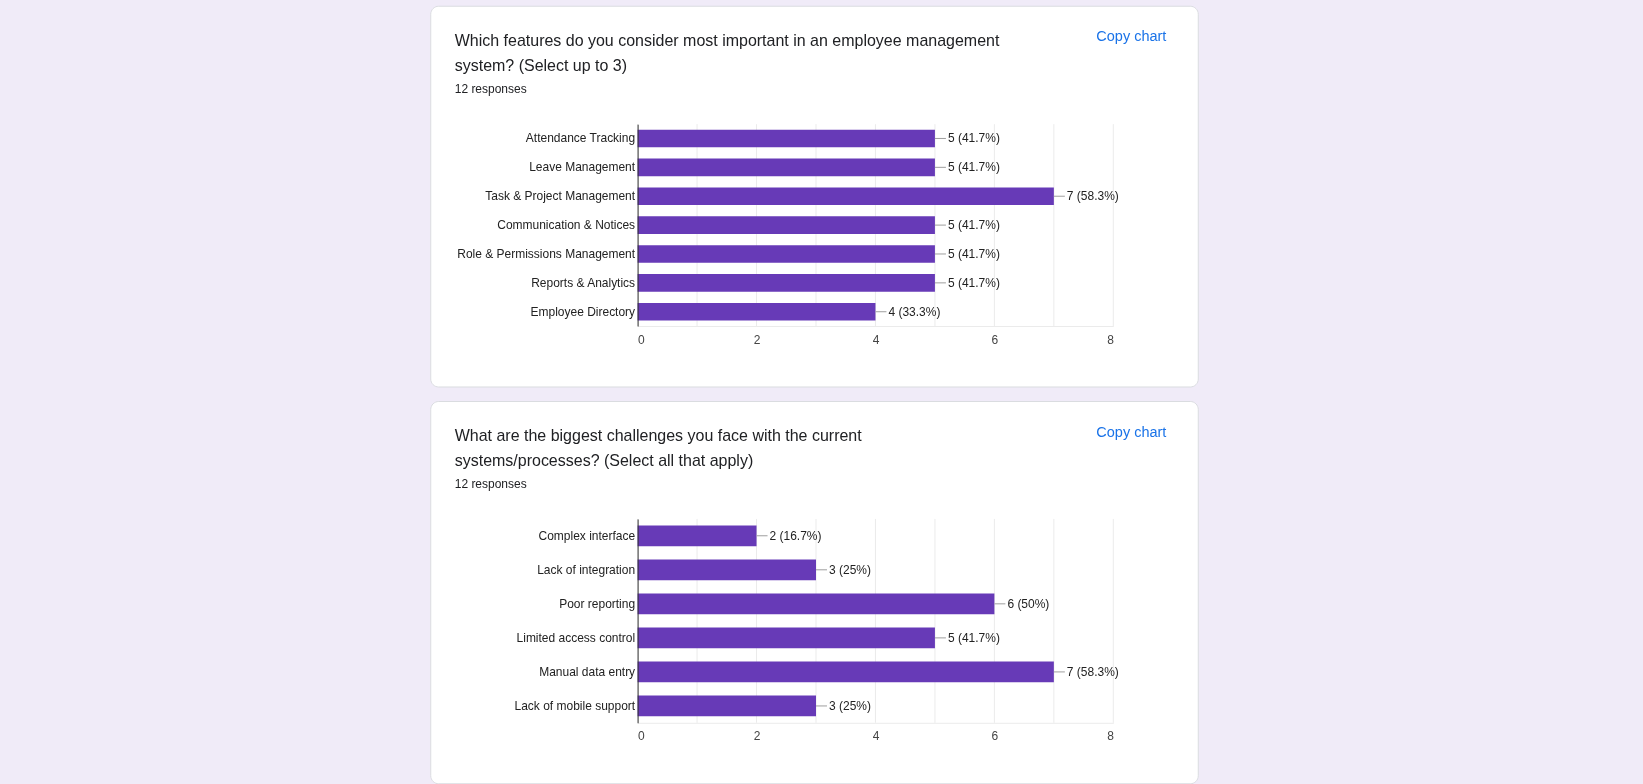  What do you see at coordinates (582, 167) in the screenshot?
I see `y-tick-label: Leave Management` at bounding box center [582, 167].